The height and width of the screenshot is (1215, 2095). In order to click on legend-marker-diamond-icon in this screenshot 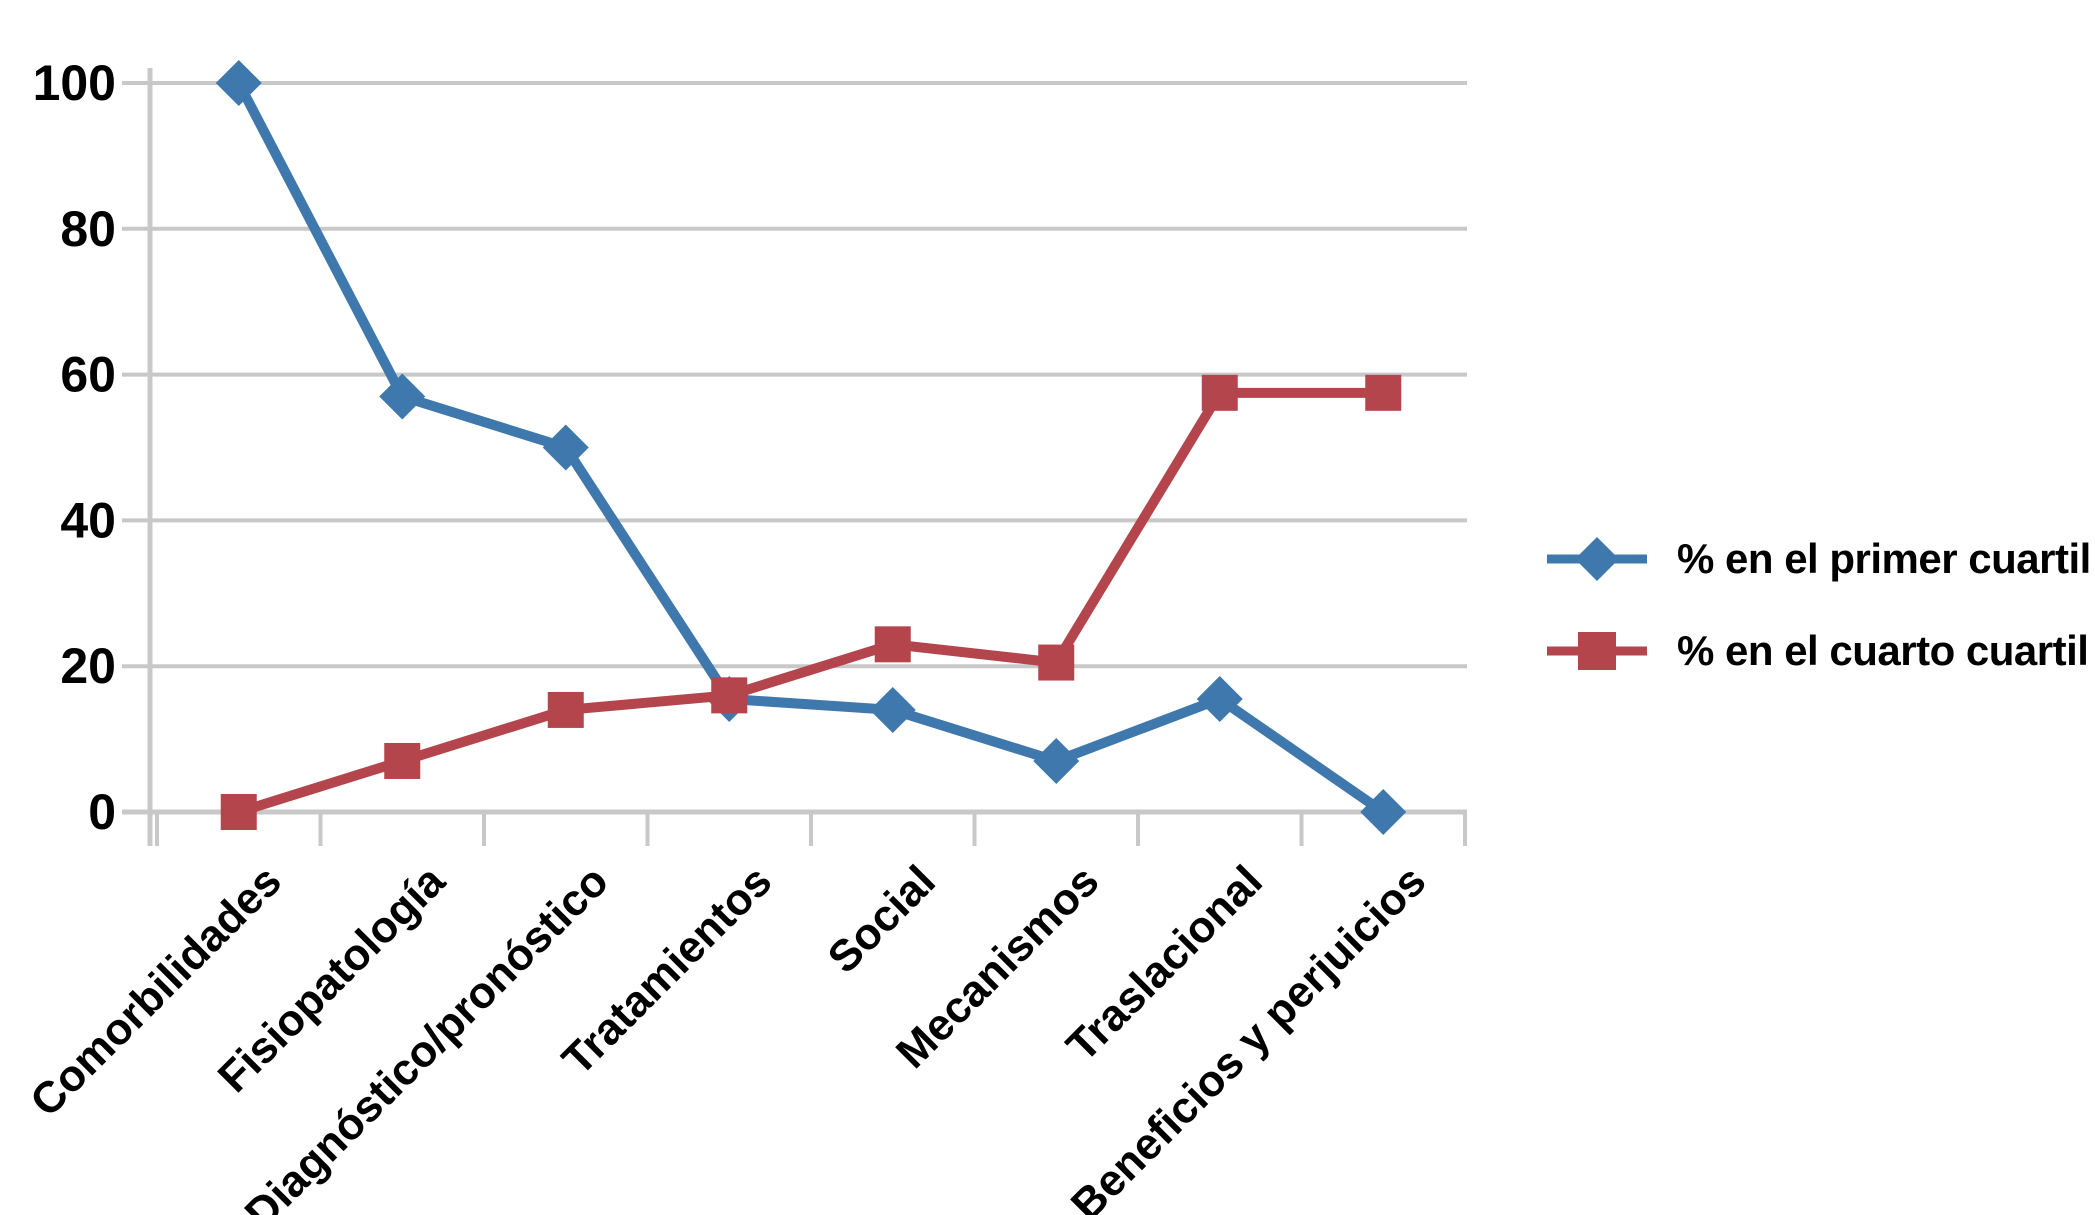, I will do `click(1597, 559)`.